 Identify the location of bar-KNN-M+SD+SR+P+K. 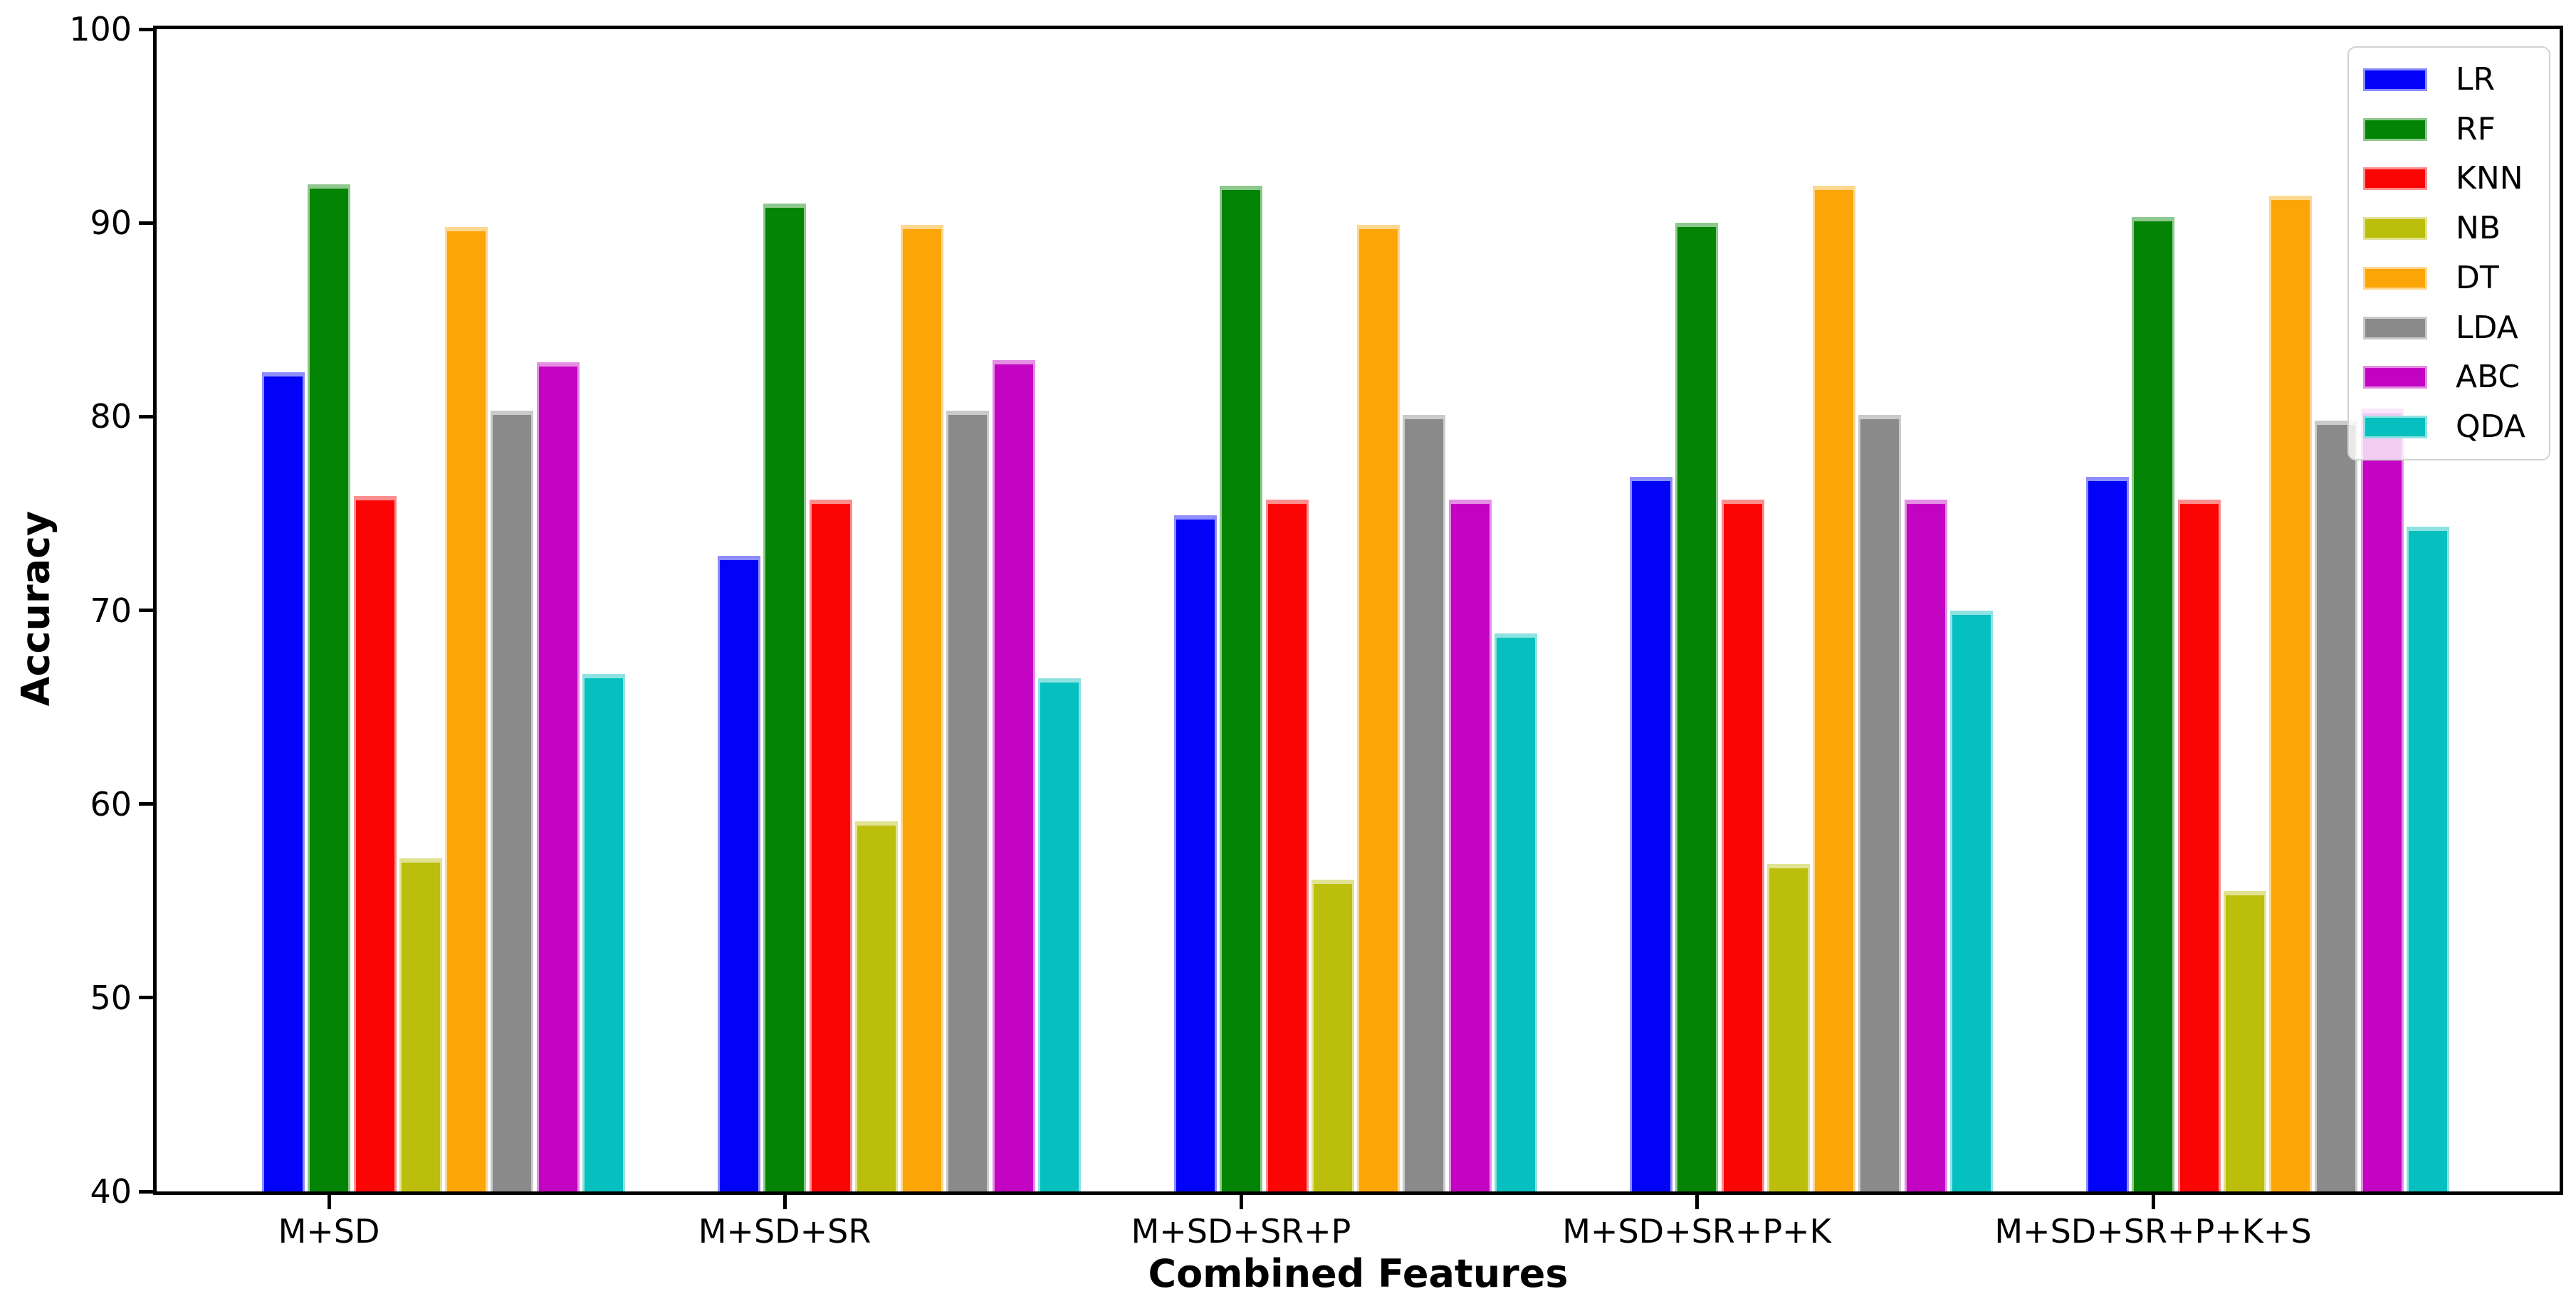
(1742, 845).